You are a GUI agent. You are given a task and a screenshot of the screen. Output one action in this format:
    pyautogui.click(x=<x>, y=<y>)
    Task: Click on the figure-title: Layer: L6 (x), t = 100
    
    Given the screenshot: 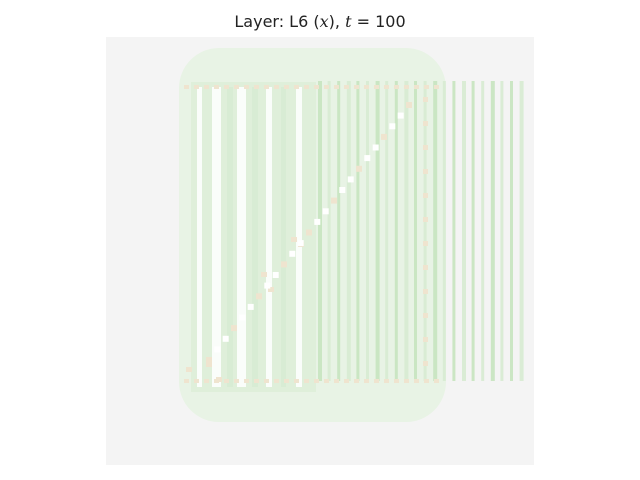 What is the action you would take?
    pyautogui.click(x=320, y=21)
    